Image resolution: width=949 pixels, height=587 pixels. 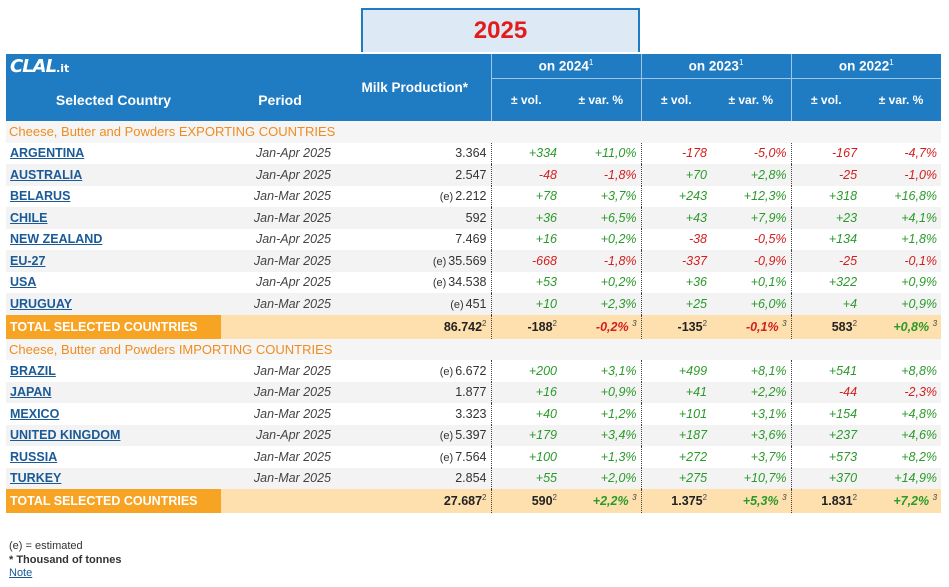 I want to click on vol-2024-cell: +200, so click(x=525, y=371).